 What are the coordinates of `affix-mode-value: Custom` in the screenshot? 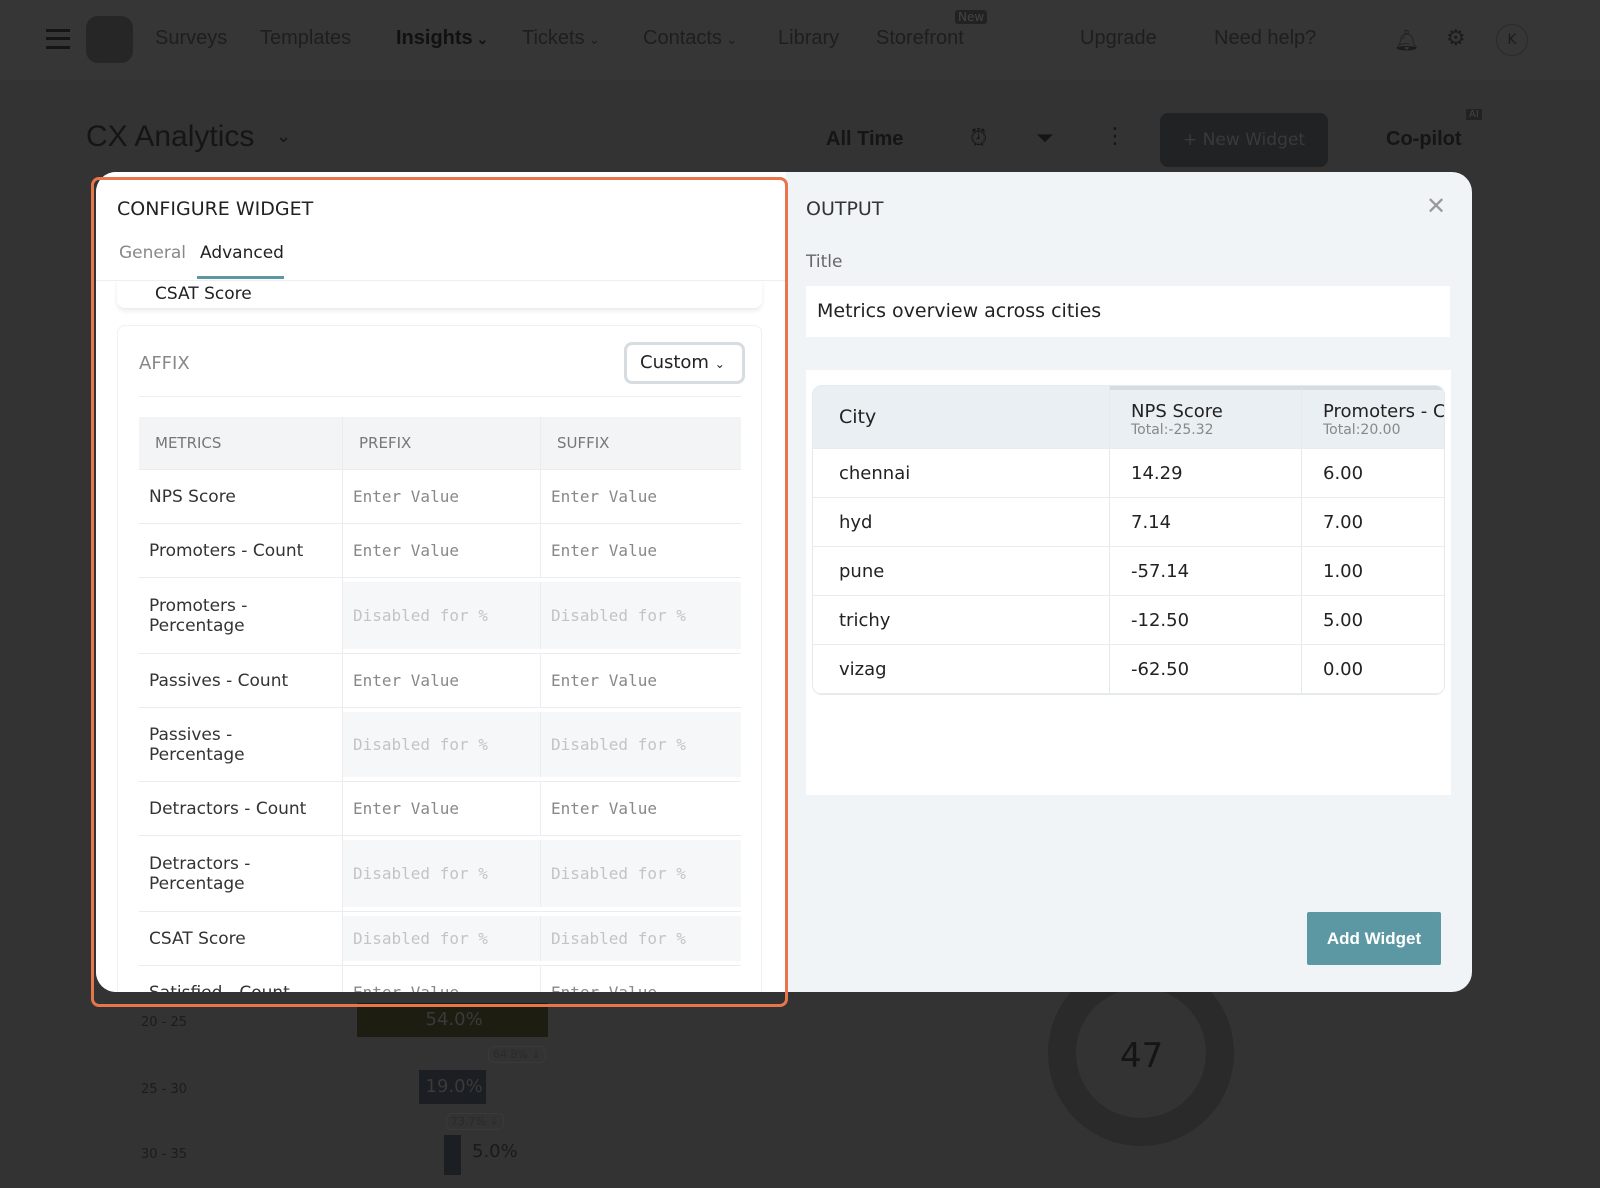 It's located at (674, 362).